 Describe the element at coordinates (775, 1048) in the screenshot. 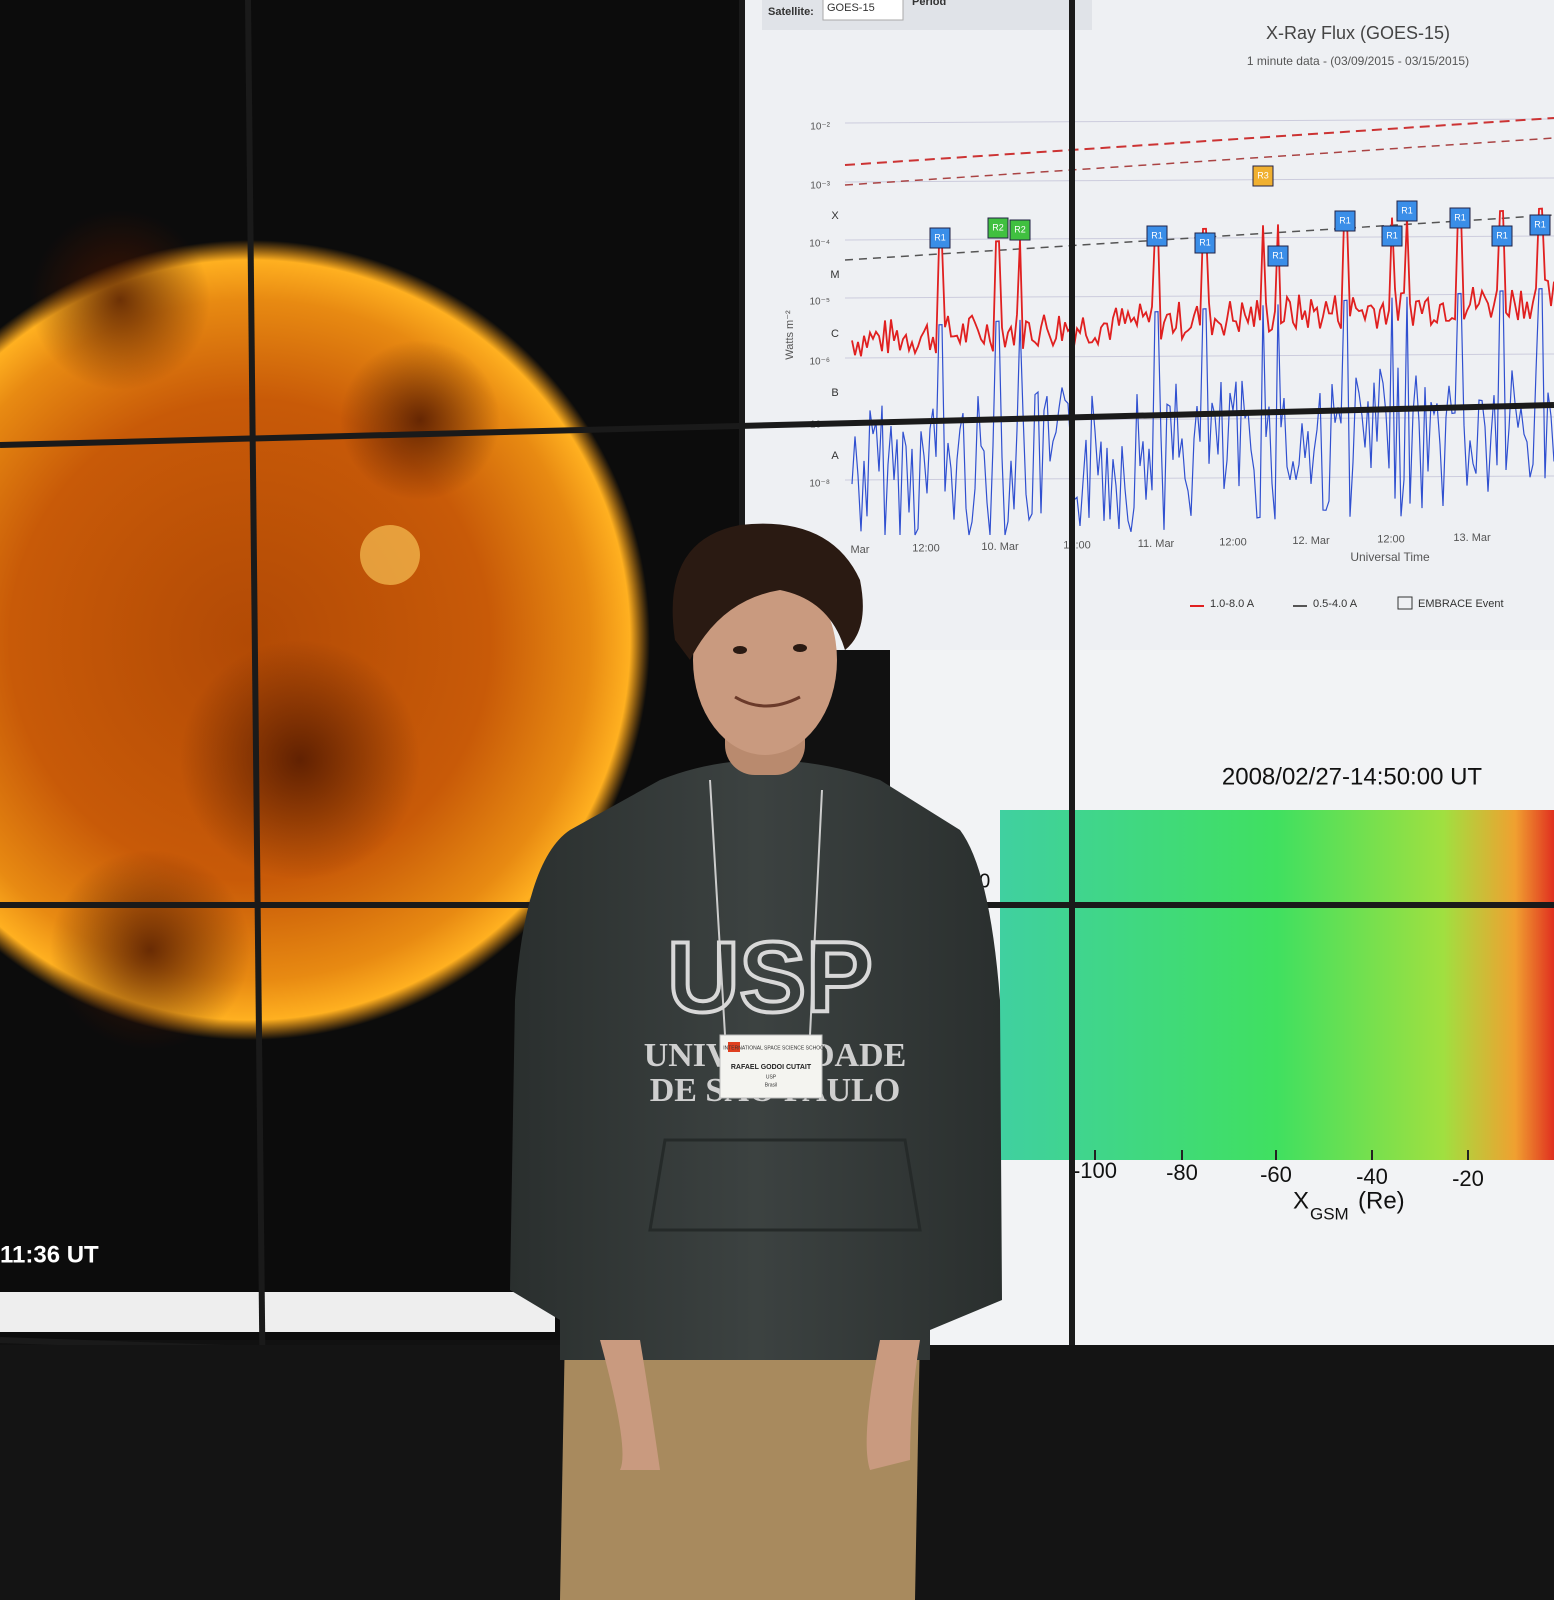

I see `badge-organization: INTERNATIONAL SPACE SCIENCE SCHOOL` at that location.